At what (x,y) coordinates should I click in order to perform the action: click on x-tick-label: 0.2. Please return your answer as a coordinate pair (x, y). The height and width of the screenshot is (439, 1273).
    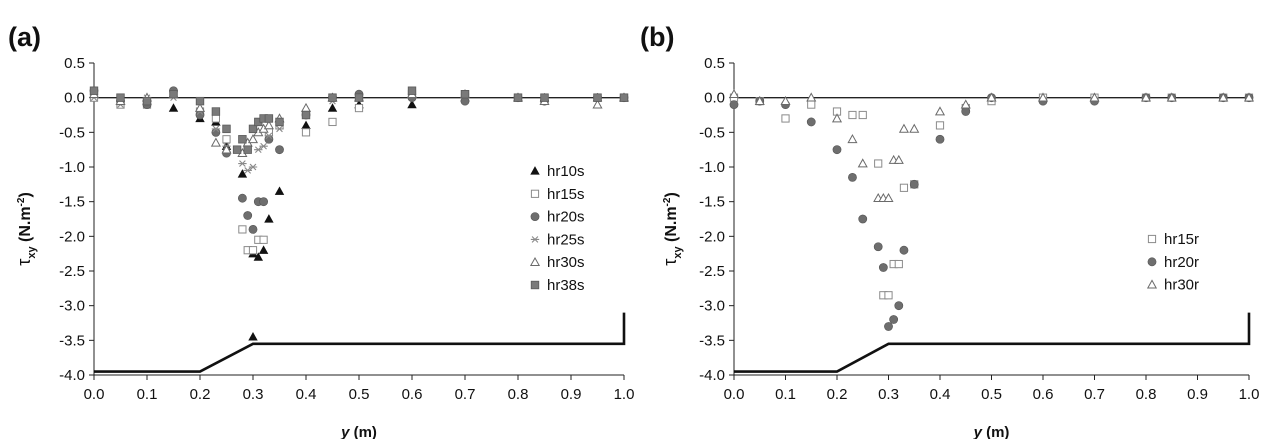
    Looking at the image, I should click on (200, 394).